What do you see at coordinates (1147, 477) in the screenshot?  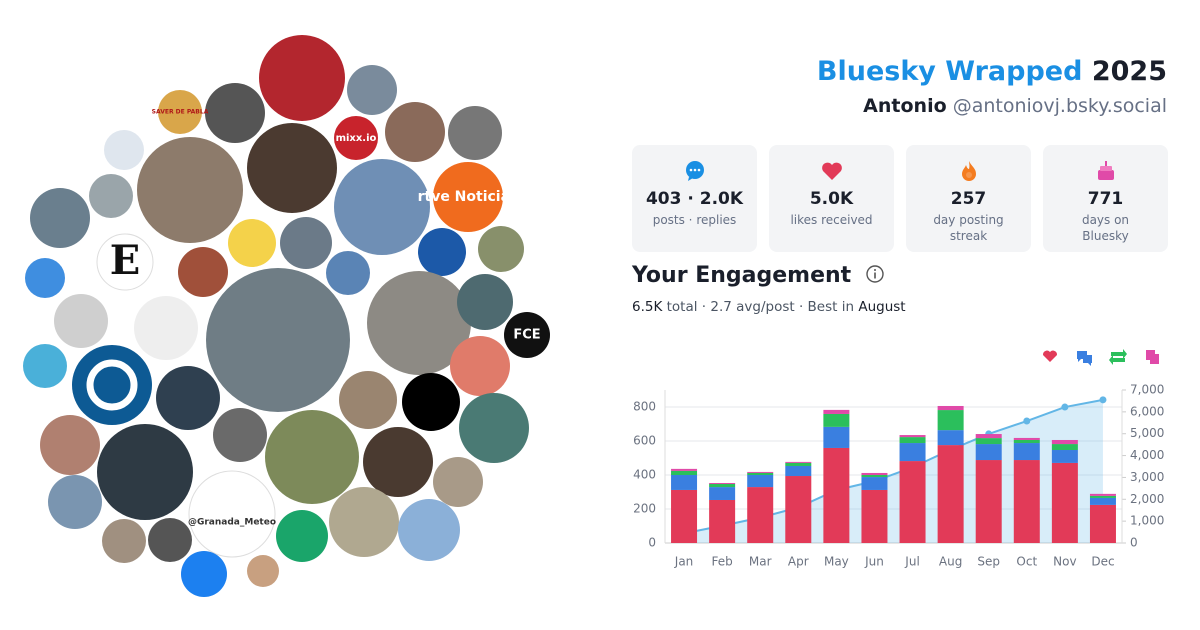 I see `y2-tick-label: 3,000` at bounding box center [1147, 477].